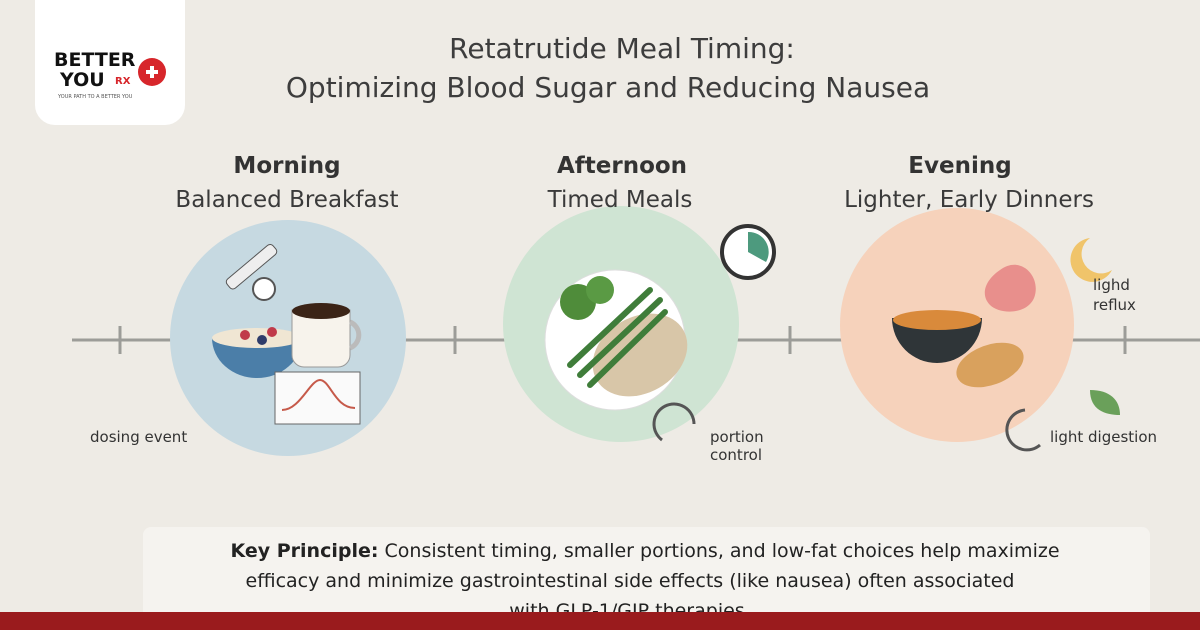 This screenshot has width=1200, height=630. What do you see at coordinates (620, 200) in the screenshot?
I see `column-subheading: Timed Meals` at bounding box center [620, 200].